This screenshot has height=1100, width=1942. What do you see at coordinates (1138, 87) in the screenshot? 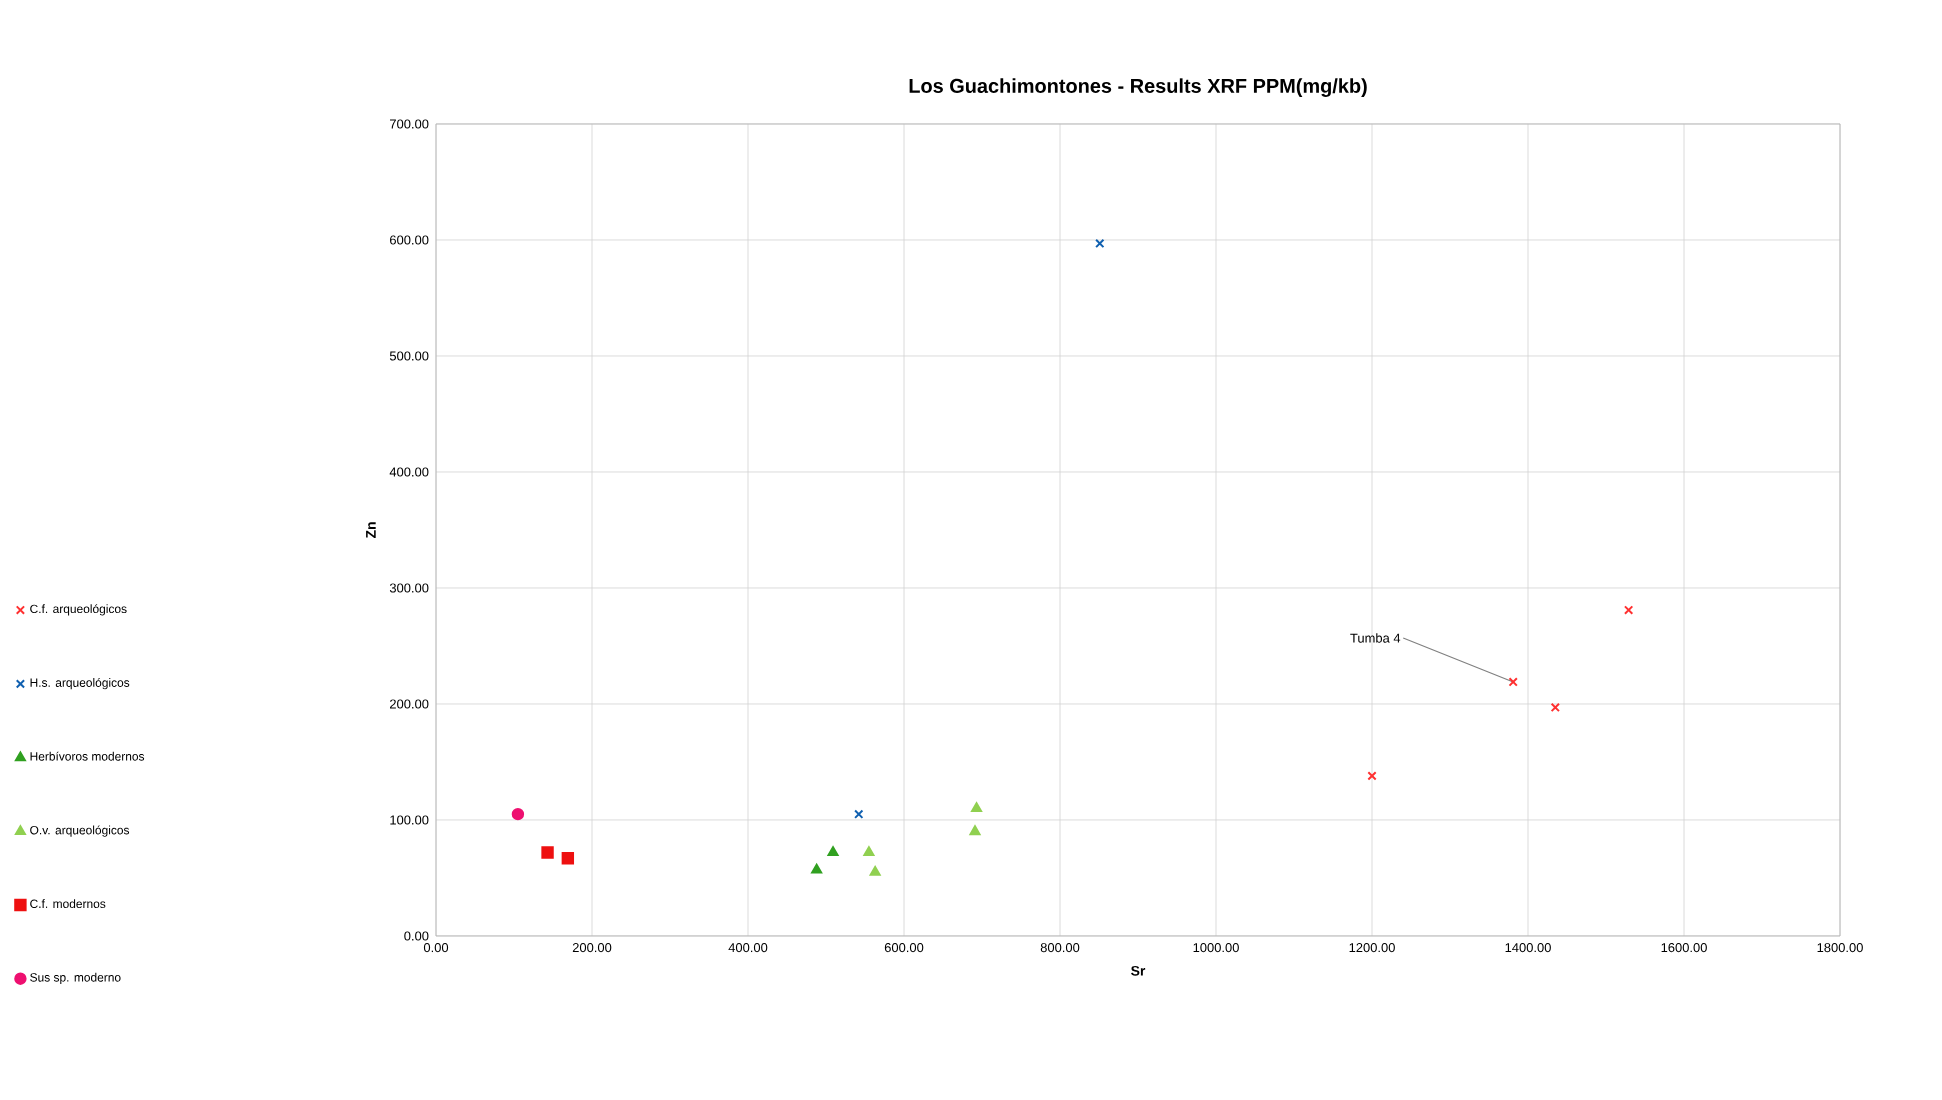
I see `chart-title: Los Guachimontones - Results XRF PPM(mg/kb)` at bounding box center [1138, 87].